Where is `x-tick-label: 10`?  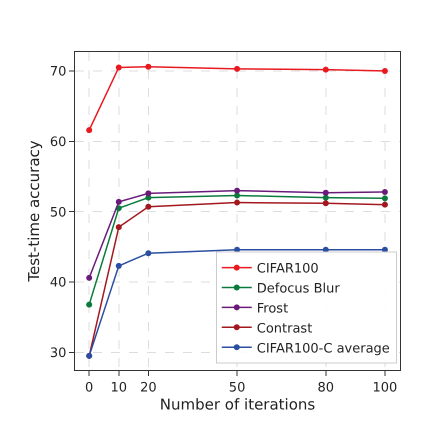
x-tick-label: 10 is located at coordinates (119, 388).